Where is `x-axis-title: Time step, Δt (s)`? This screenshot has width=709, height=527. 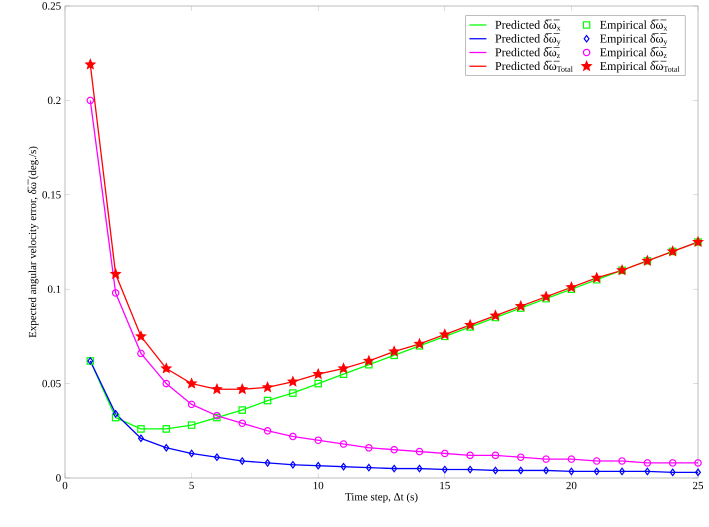 x-axis-title: Time step, Δt (s) is located at coordinates (381, 497).